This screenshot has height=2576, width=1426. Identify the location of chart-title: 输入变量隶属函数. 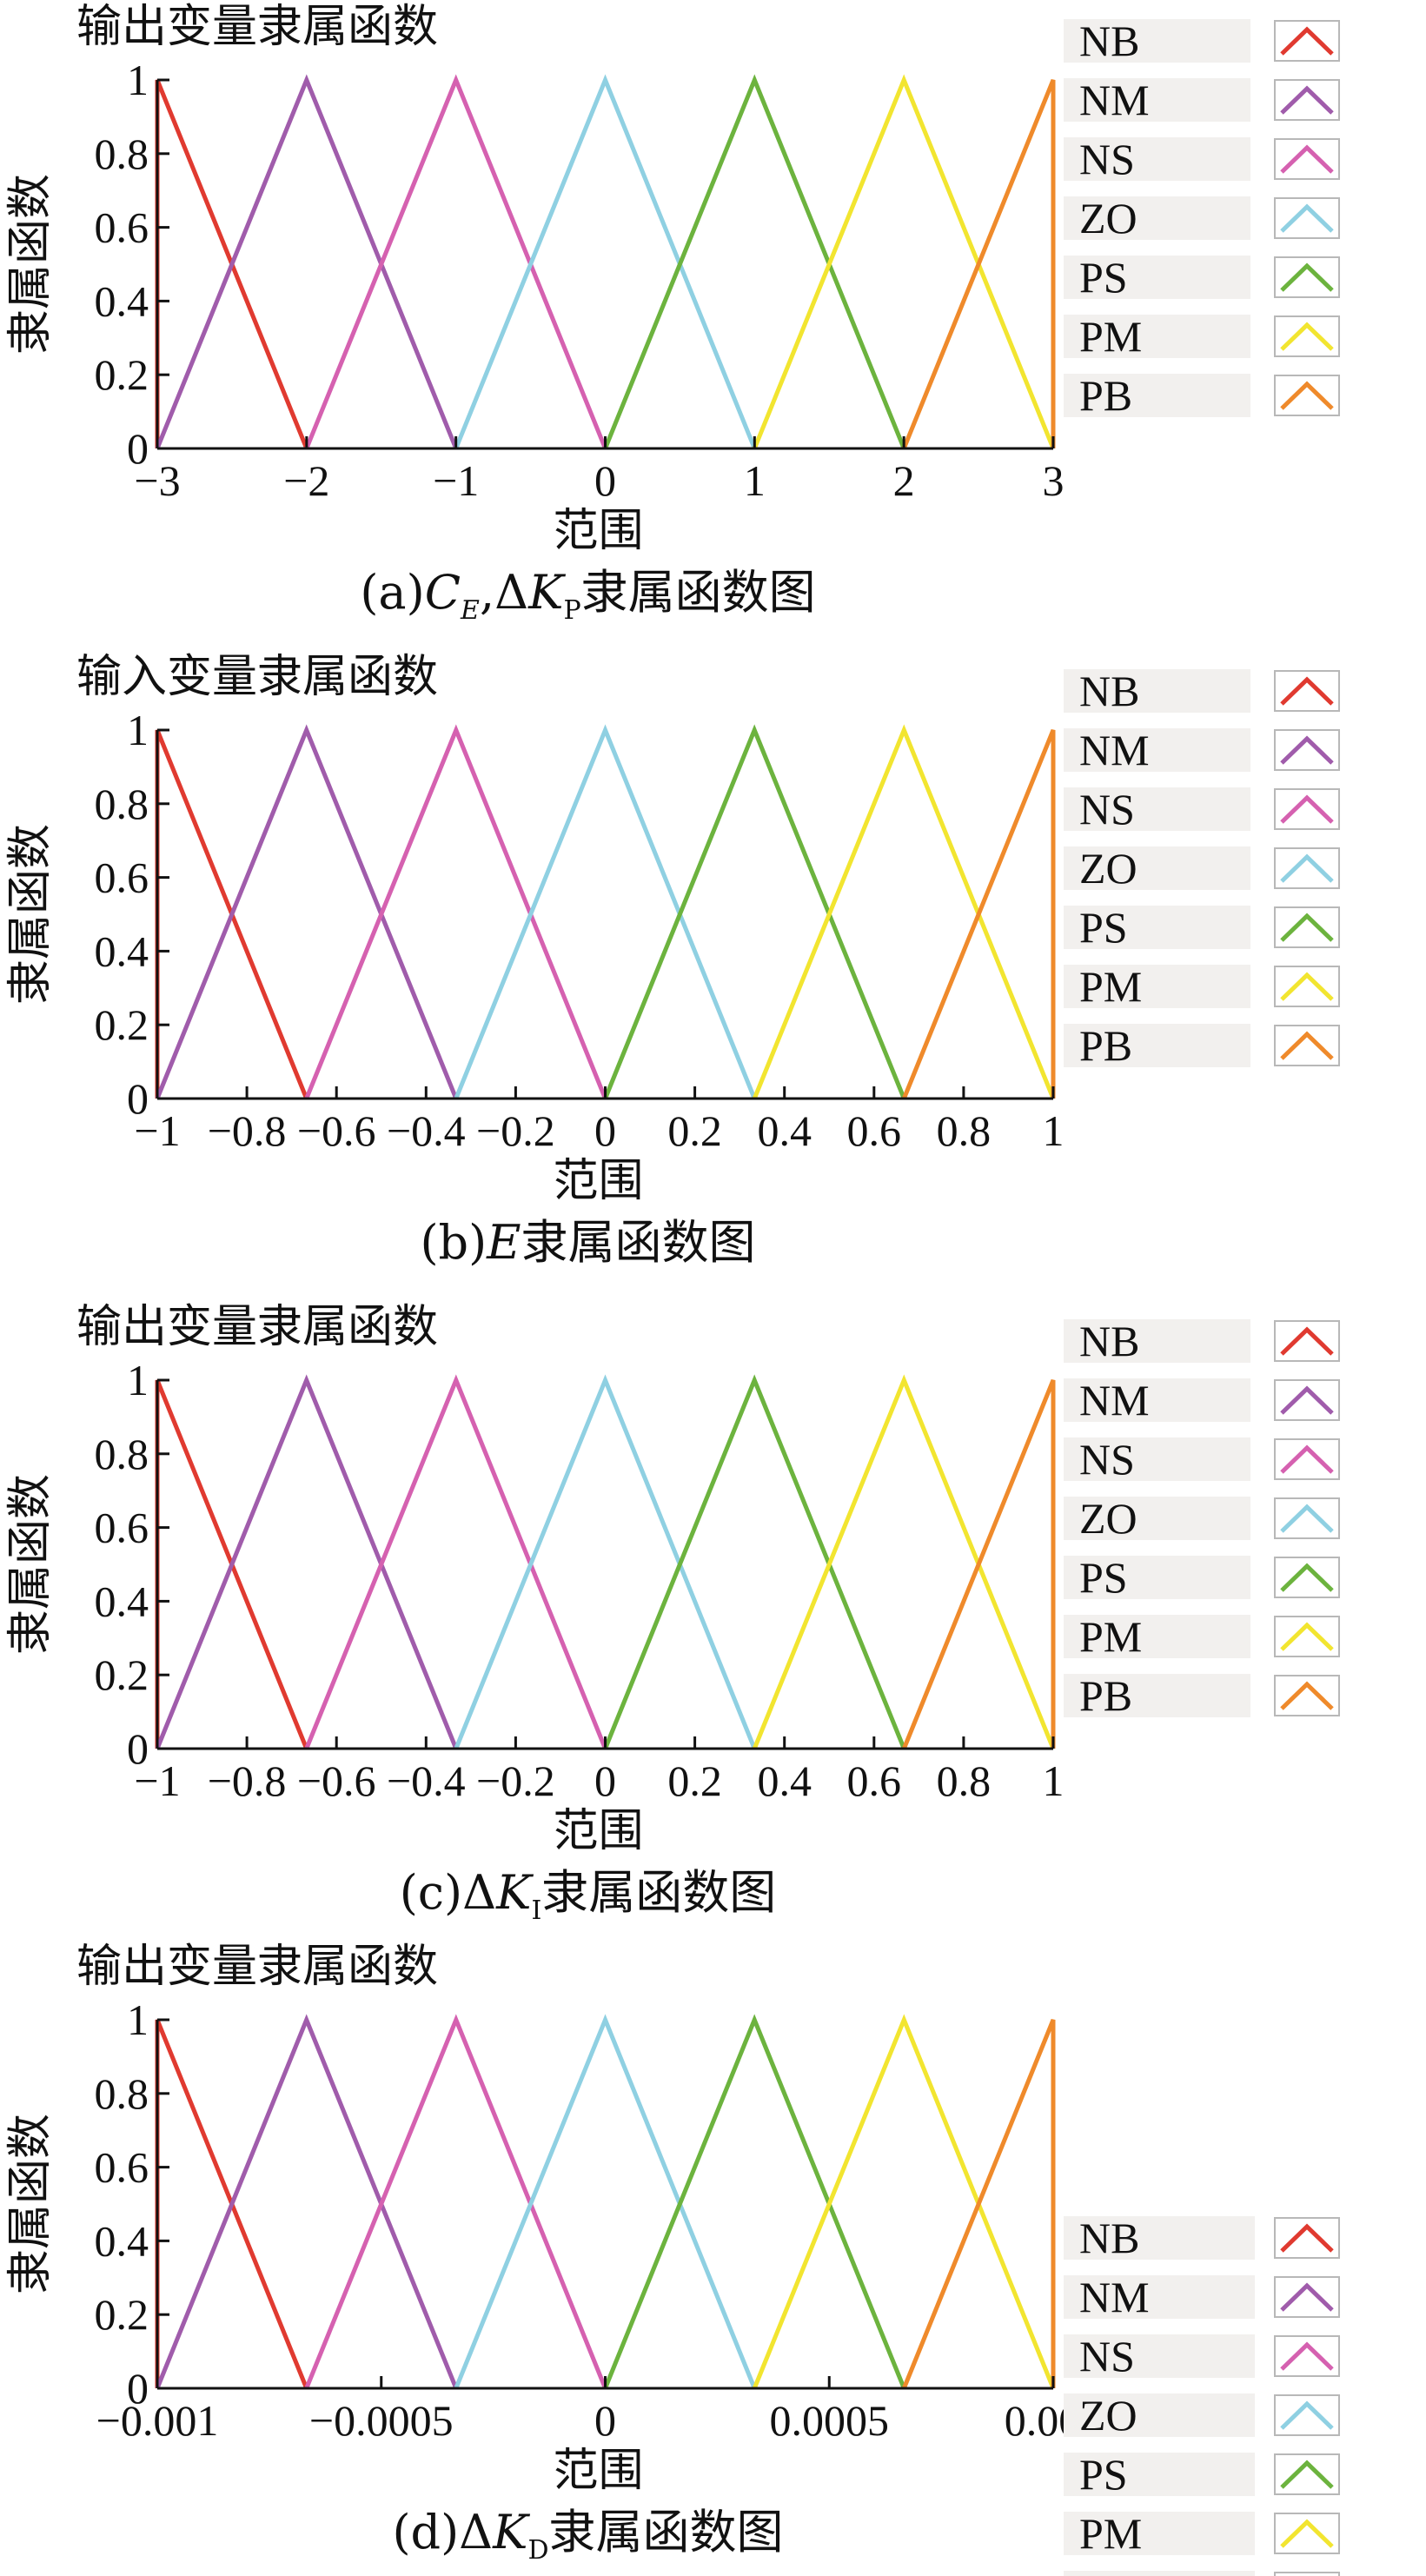
(257, 677).